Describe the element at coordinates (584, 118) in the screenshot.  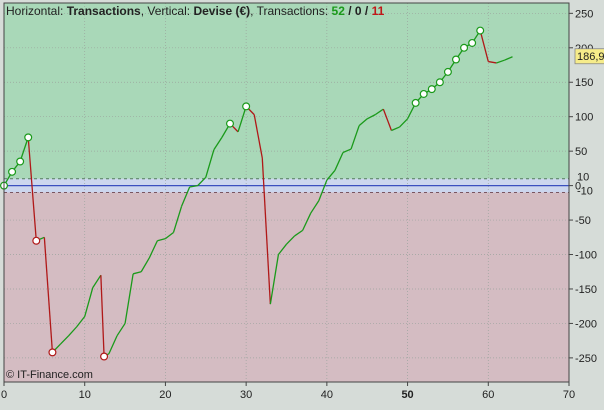
I see `y-tick-label: 100` at that location.